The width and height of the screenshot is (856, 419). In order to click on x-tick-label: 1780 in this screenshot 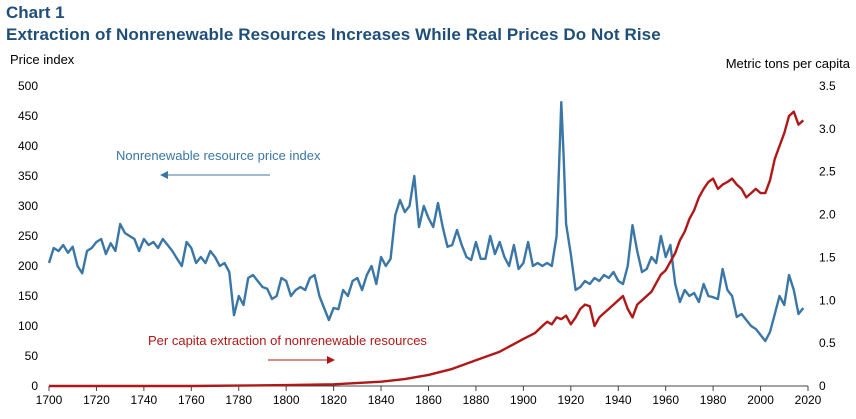, I will do `click(238, 400)`.